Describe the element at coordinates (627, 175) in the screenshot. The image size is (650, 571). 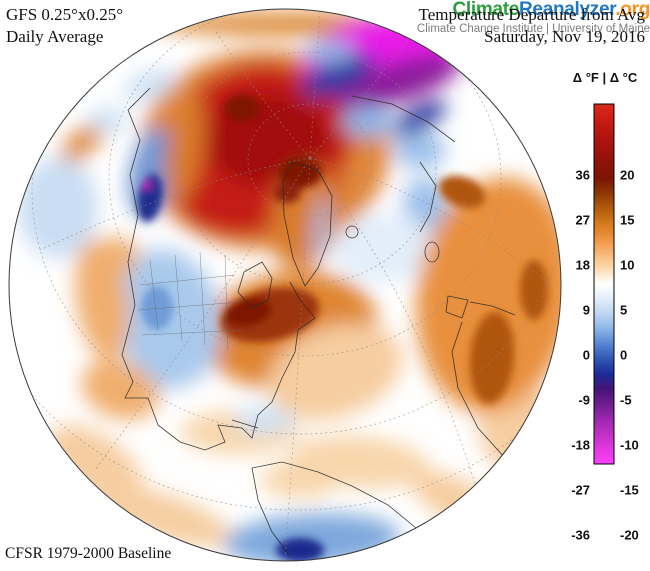
I see `legend-tick-c: 20` at that location.